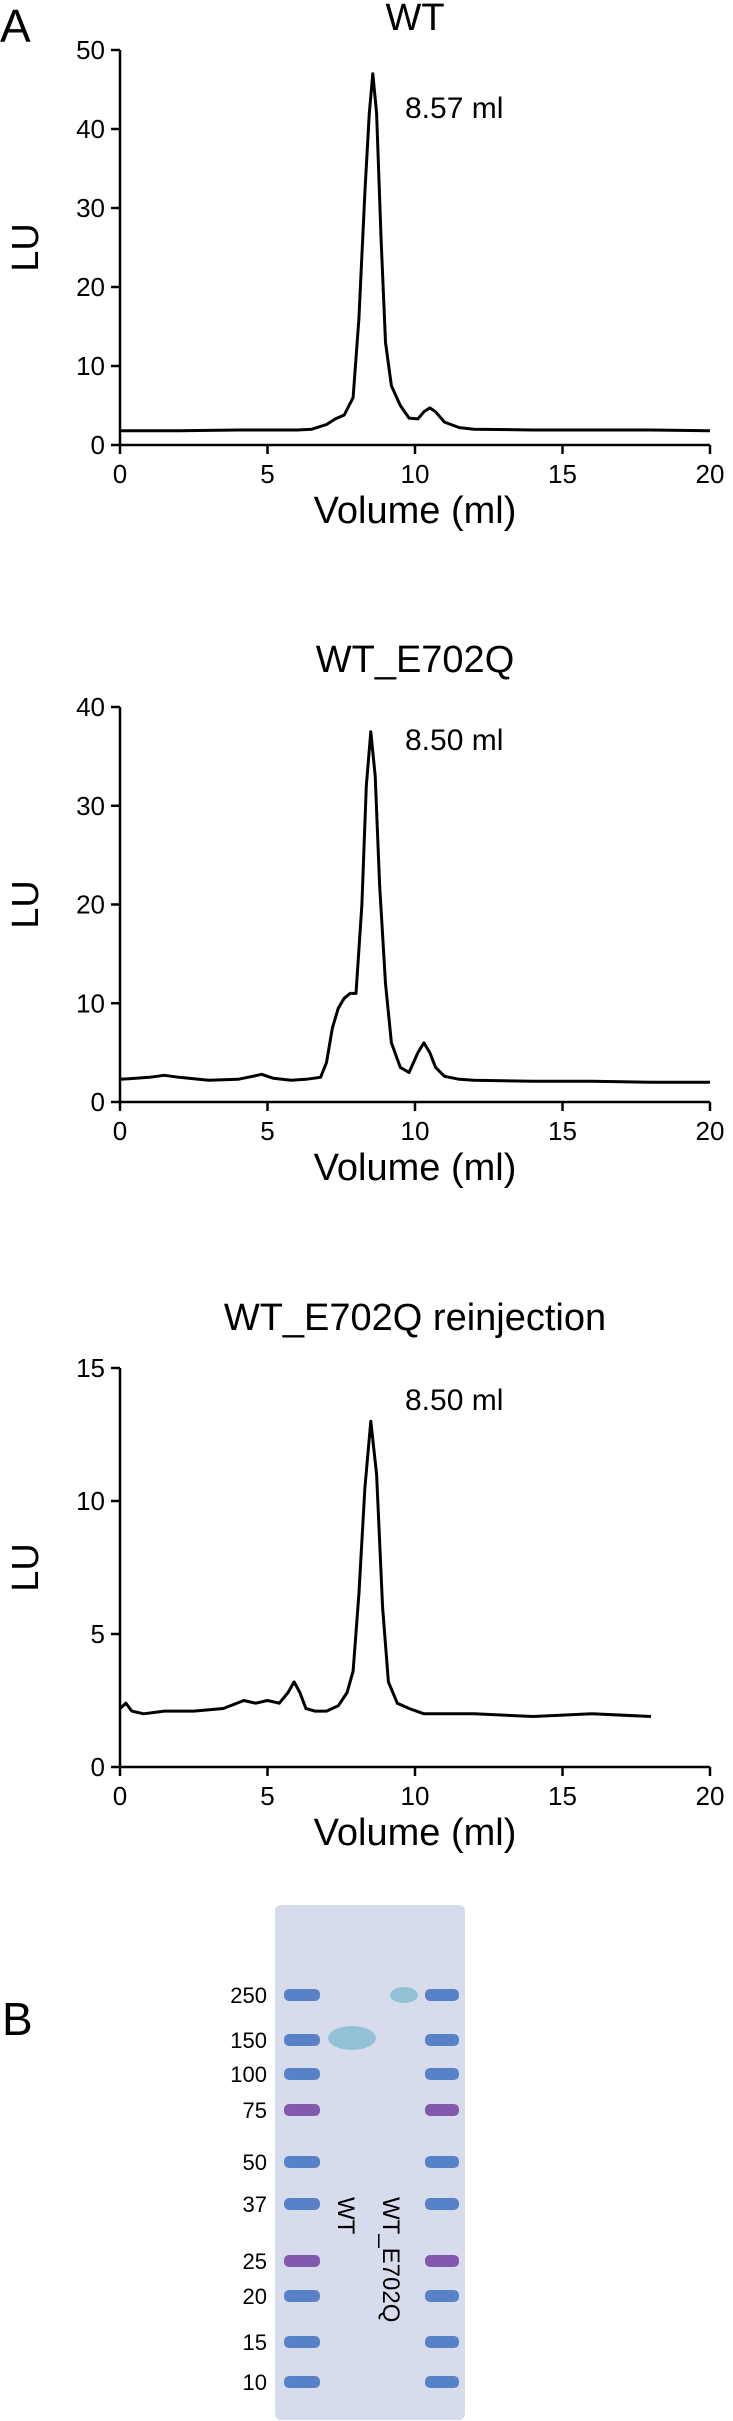 The image size is (733, 2421). Describe the element at coordinates (345, 2216) in the screenshot. I see `lane-label-wt: WT` at that location.